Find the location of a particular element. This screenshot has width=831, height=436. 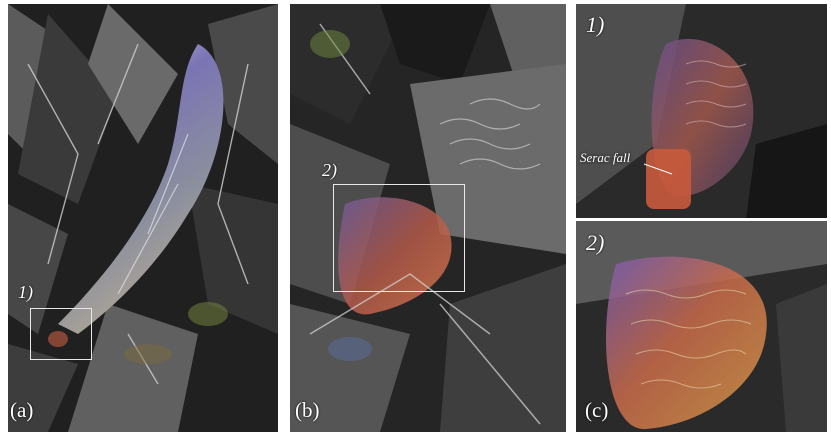

panel-c-zoom-label-1: 1) is located at coordinates (595, 24).